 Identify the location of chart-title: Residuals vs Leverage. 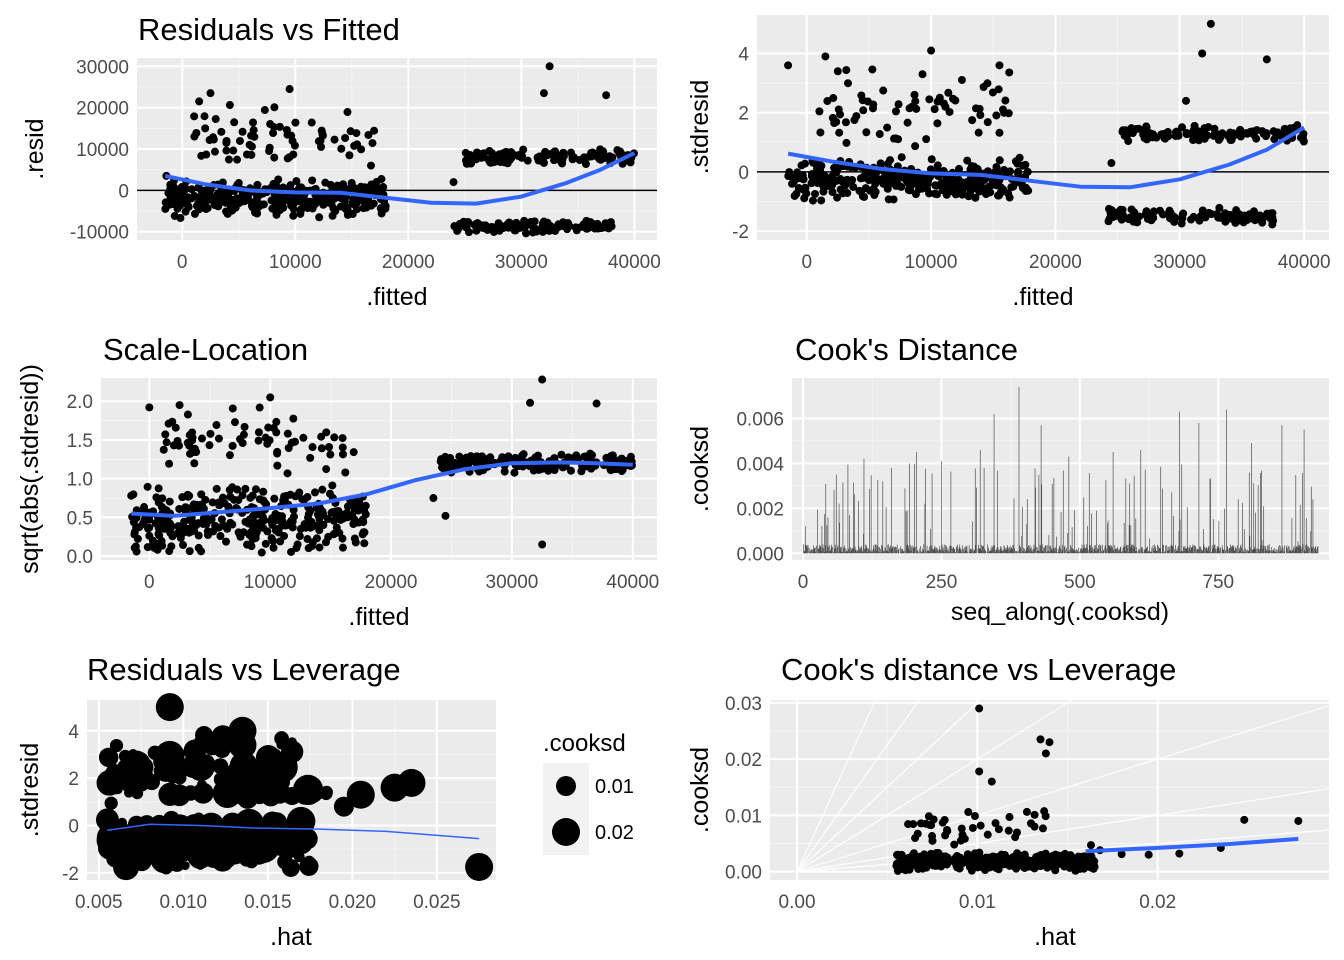
(244, 669).